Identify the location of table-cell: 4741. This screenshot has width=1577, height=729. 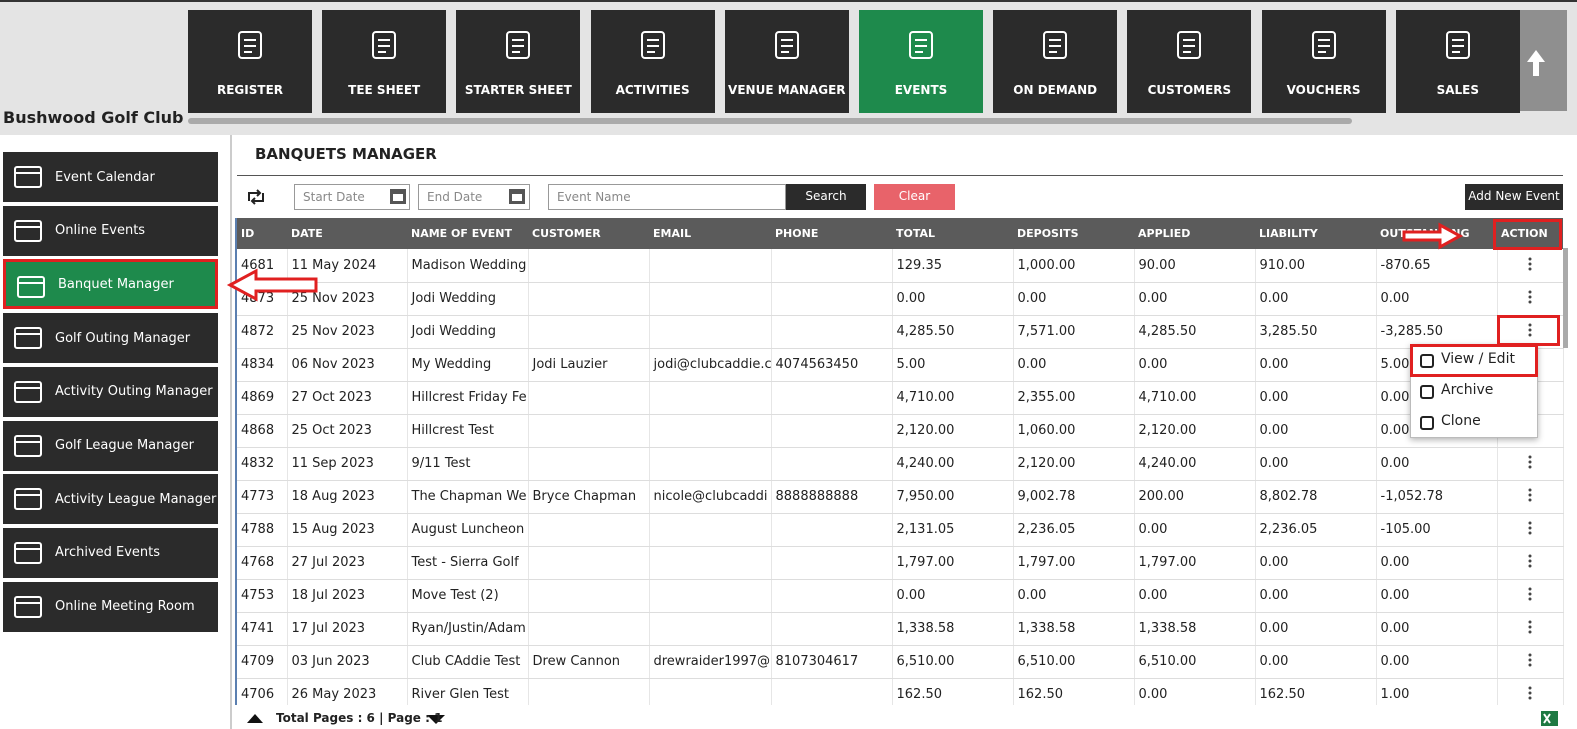
(262, 629).